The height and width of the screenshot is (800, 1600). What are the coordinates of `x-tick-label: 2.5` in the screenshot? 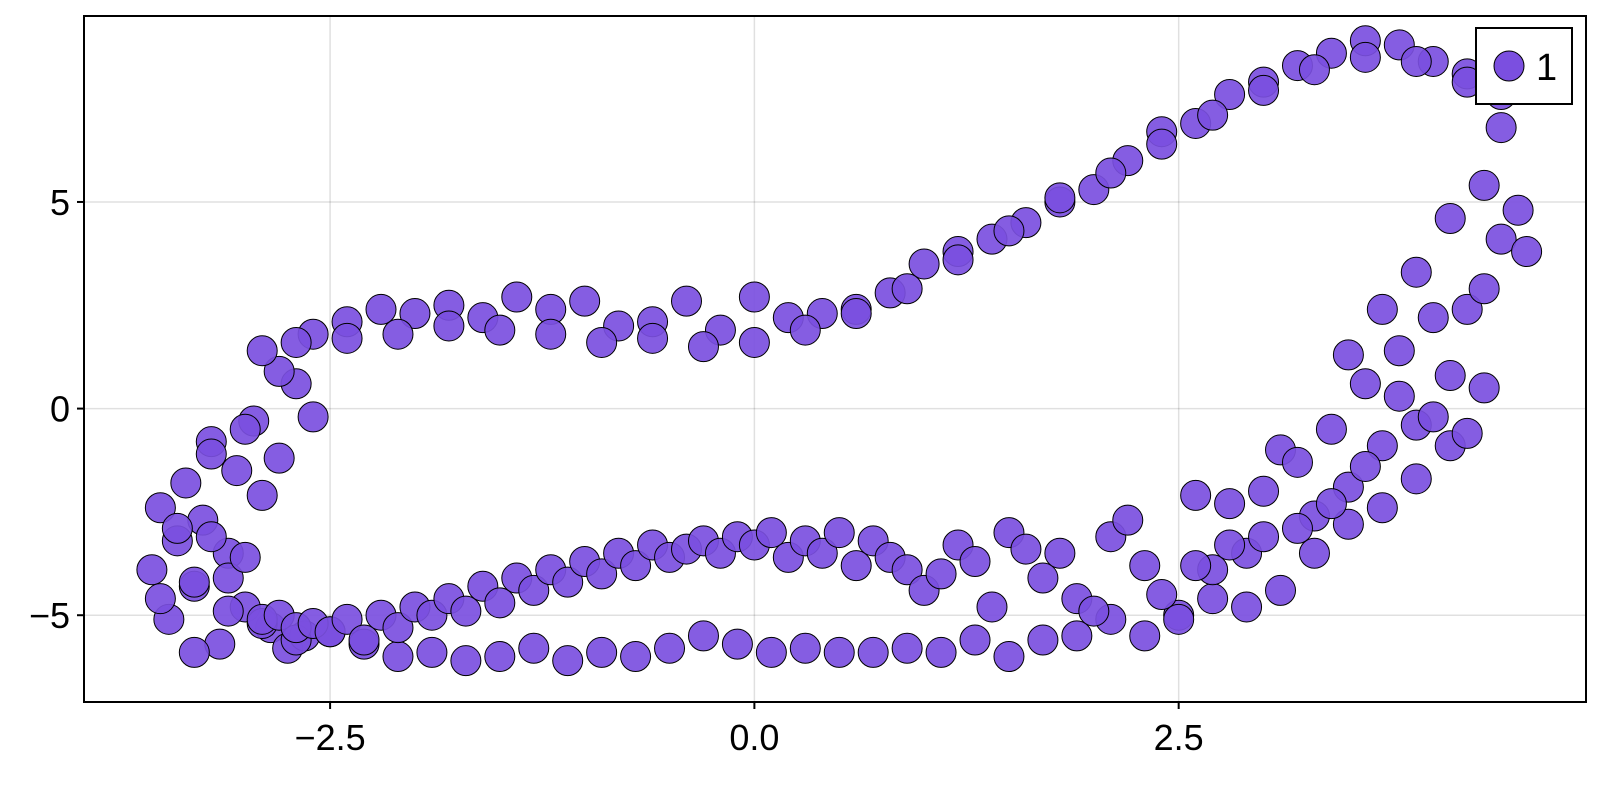 It's located at (1179, 737).